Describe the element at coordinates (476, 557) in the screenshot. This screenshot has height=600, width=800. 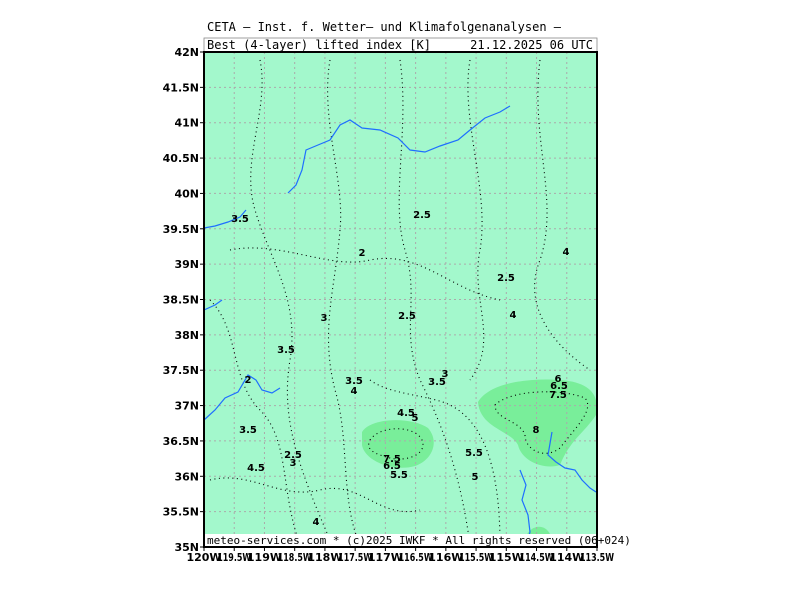
I see `lon-label: 115.5W` at that location.